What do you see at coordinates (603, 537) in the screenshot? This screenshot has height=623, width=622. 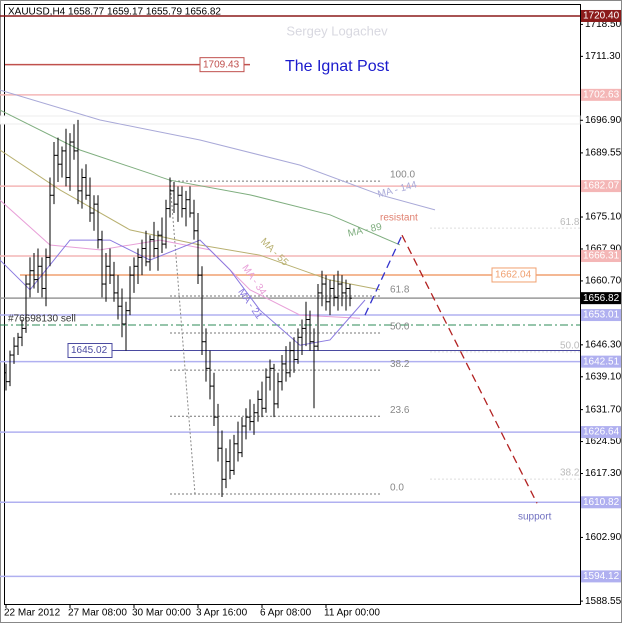 I see `y-tick-label: 1602.90` at bounding box center [603, 537].